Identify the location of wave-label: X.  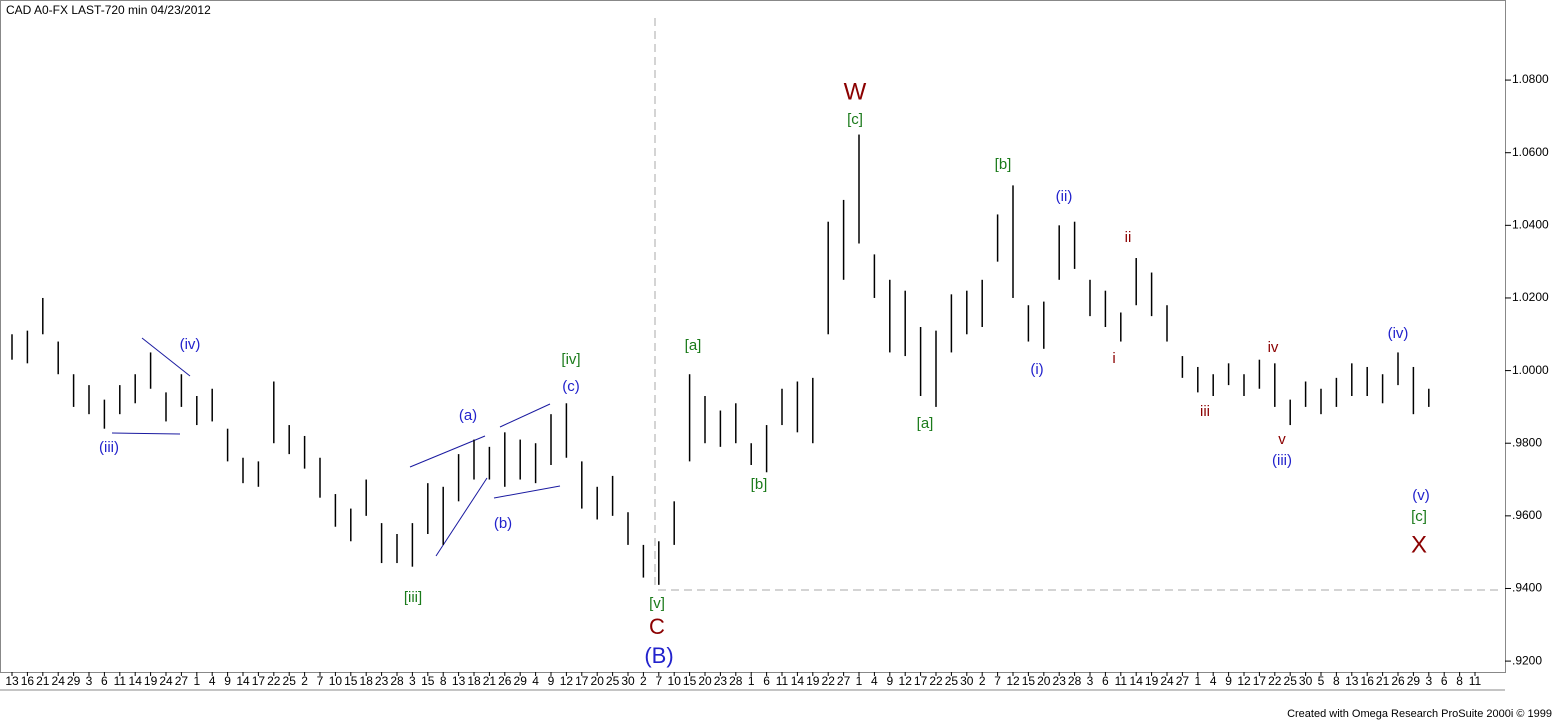
(1419, 544).